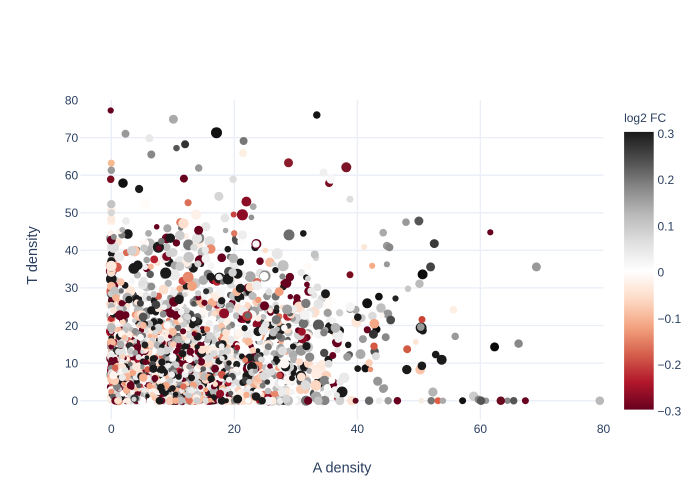 This screenshot has width=700, height=500. What do you see at coordinates (666, 226) in the screenshot?
I see `svg-text: 0.1` at bounding box center [666, 226].